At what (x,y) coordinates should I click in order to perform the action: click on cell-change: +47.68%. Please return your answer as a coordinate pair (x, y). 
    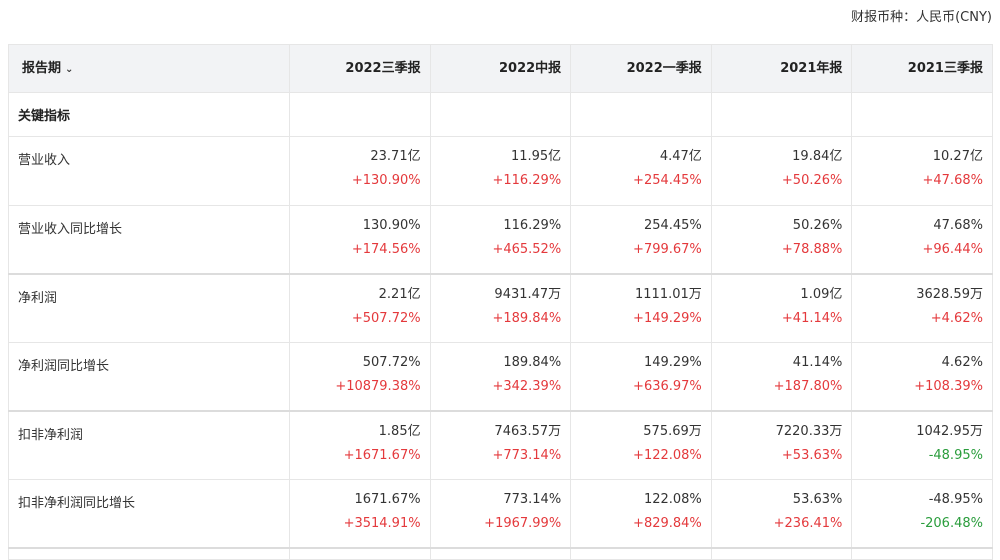
    Looking at the image, I should click on (952, 180).